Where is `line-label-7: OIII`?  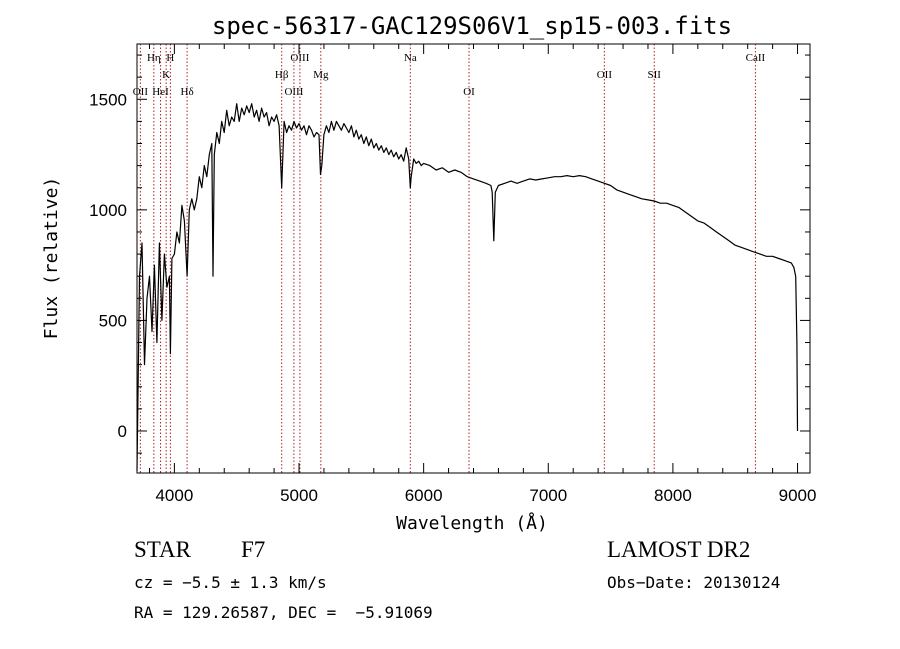
line-label-7: OIII is located at coordinates (293, 92).